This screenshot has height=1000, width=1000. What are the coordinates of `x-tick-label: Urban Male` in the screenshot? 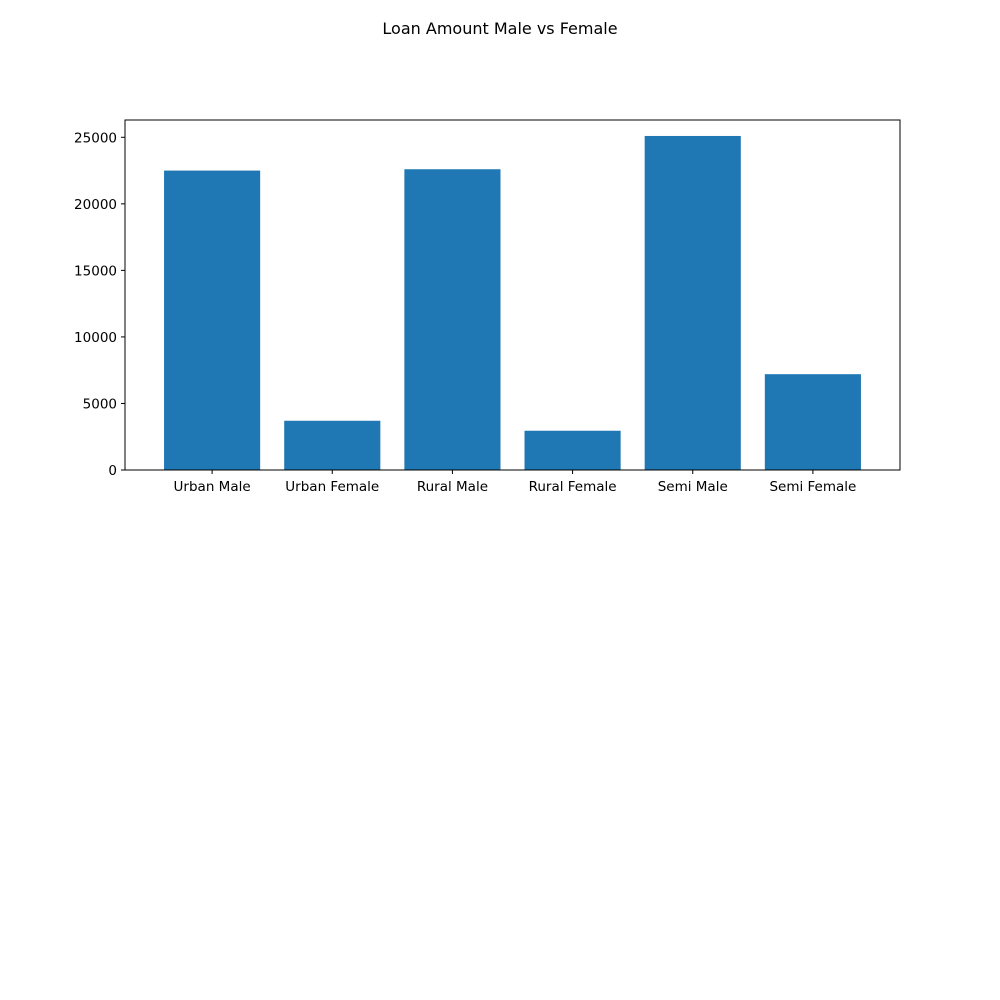 It's located at (212, 487).